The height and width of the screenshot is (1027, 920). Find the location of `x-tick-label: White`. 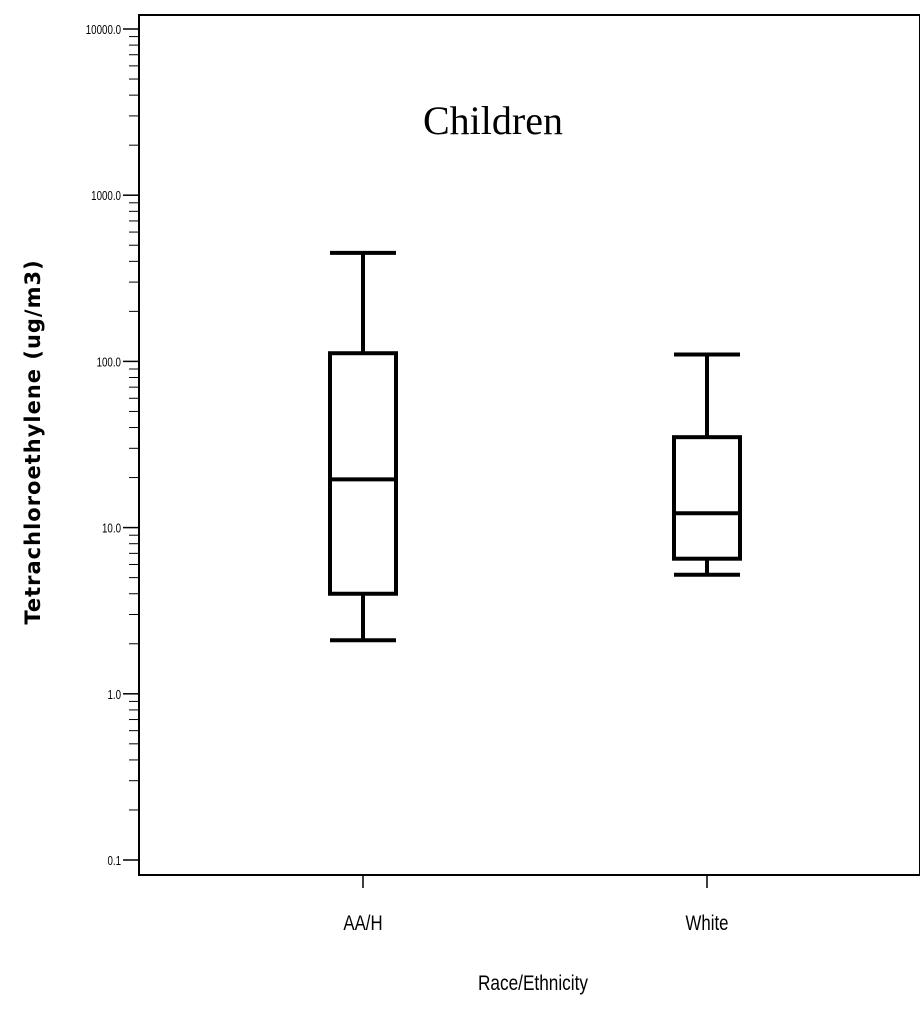

x-tick-label: White is located at coordinates (707, 923).